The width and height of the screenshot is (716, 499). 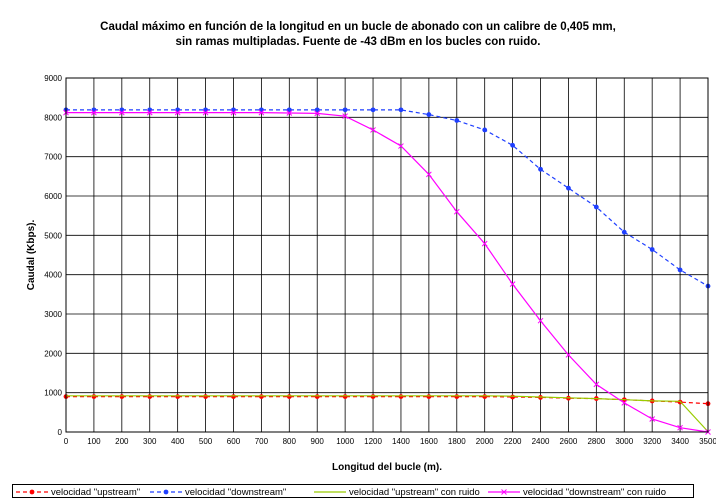 I want to click on x-tick-label: 300, so click(x=150, y=441).